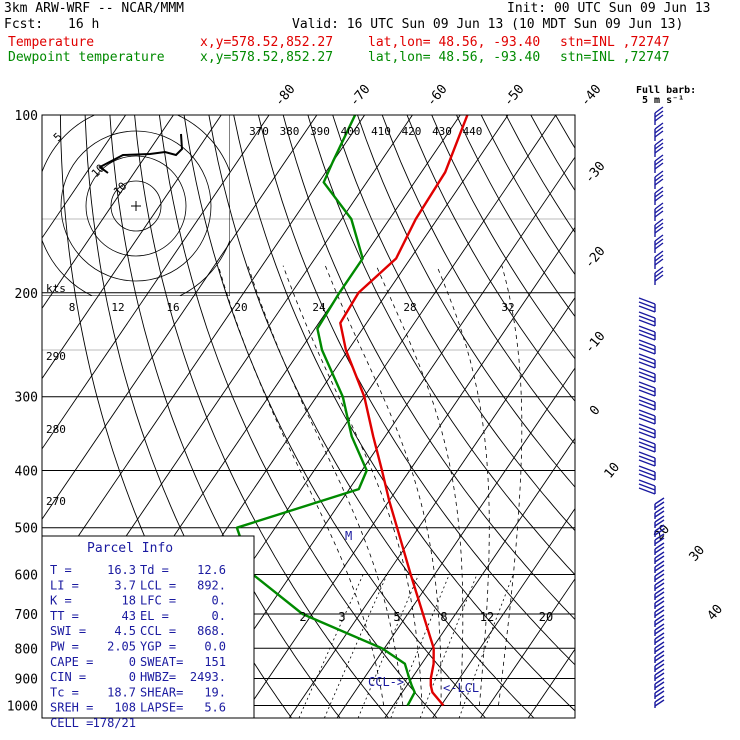 The height and width of the screenshot is (740, 740). What do you see at coordinates (341, 617) in the screenshot?
I see `mixing-ratio-label: 3` at bounding box center [341, 617].